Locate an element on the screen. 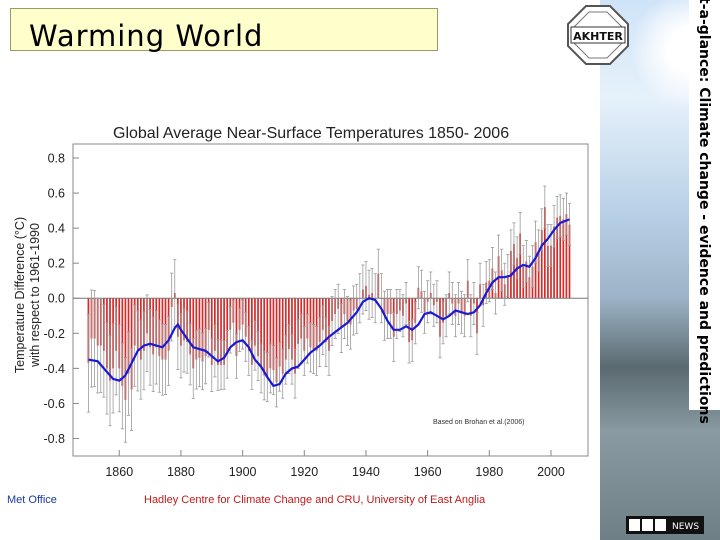 Image resolution: width=720 pixels, height=540 pixels. y-tick-label: -0.8 is located at coordinates (54, 439).